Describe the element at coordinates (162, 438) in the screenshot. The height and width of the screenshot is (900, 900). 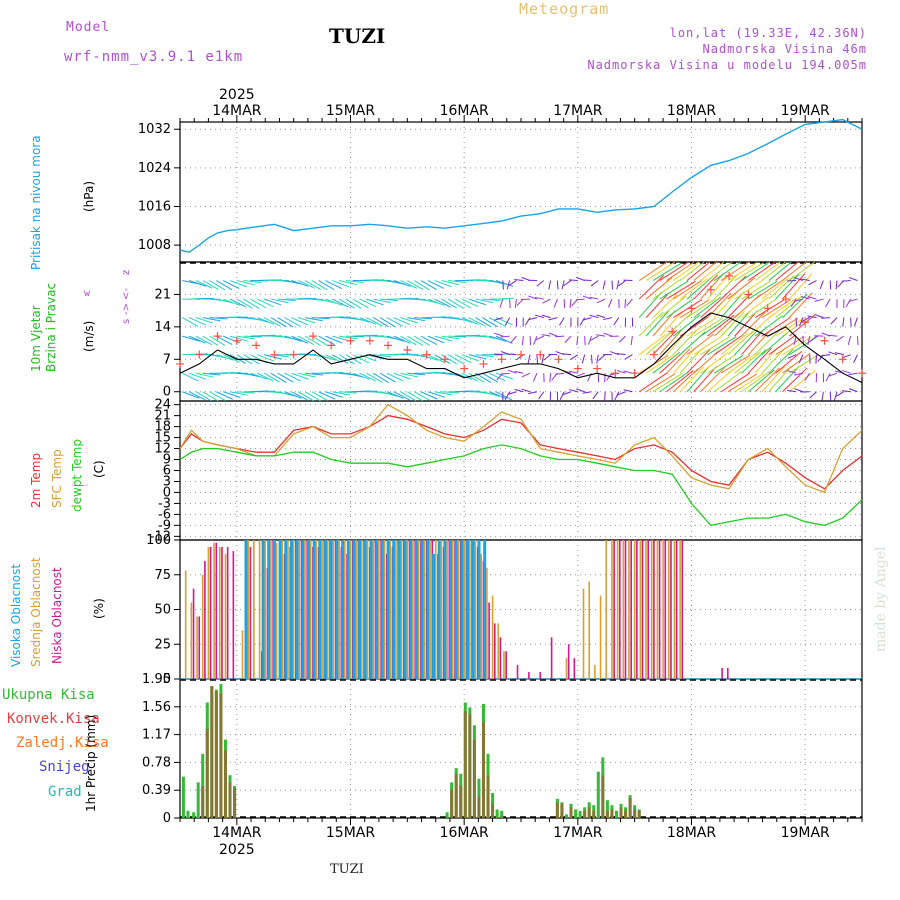
I see `y-tick-label: 15` at that location.